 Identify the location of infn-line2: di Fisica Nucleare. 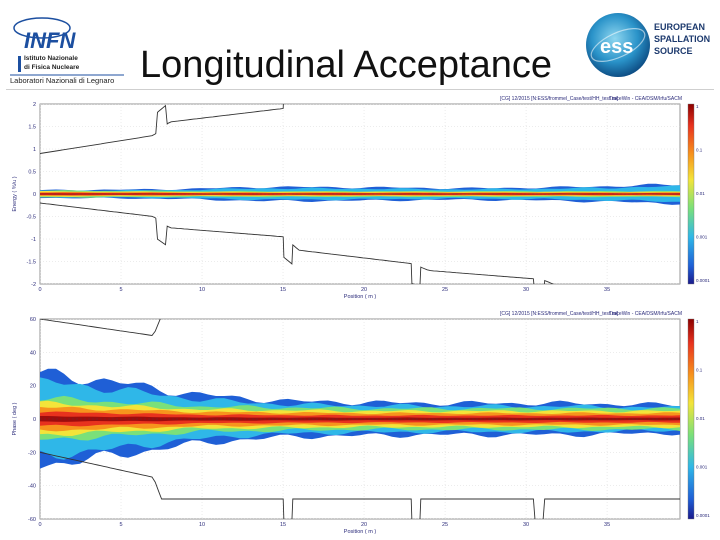
(52, 67).